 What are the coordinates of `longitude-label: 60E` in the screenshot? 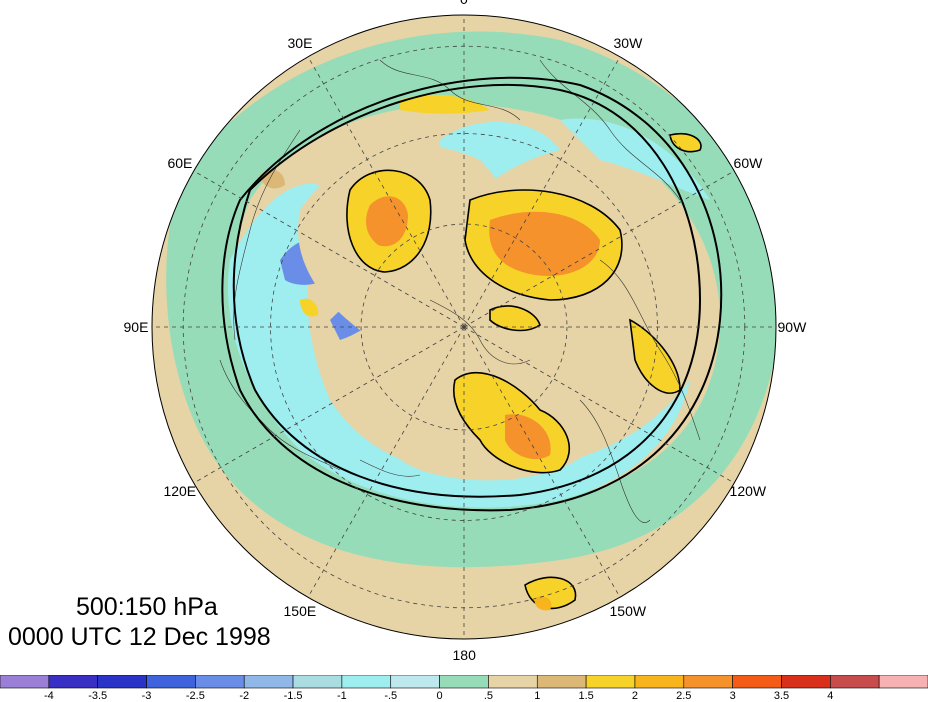 It's located at (180, 163).